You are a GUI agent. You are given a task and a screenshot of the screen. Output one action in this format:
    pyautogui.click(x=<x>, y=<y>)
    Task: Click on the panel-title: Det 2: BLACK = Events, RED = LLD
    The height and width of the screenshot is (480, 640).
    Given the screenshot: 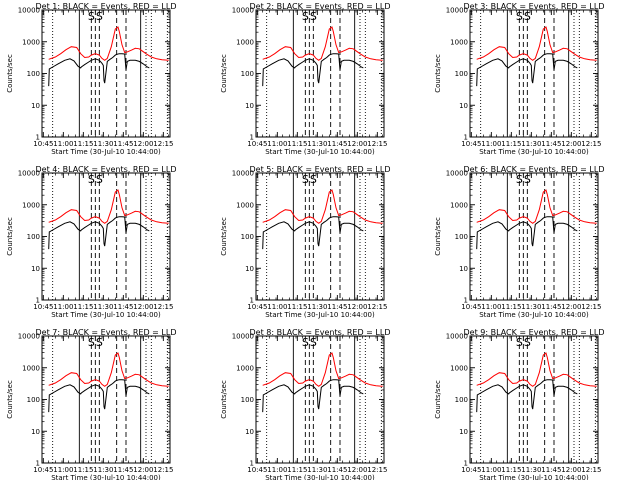 What is the action you would take?
    pyautogui.click(x=320, y=6)
    